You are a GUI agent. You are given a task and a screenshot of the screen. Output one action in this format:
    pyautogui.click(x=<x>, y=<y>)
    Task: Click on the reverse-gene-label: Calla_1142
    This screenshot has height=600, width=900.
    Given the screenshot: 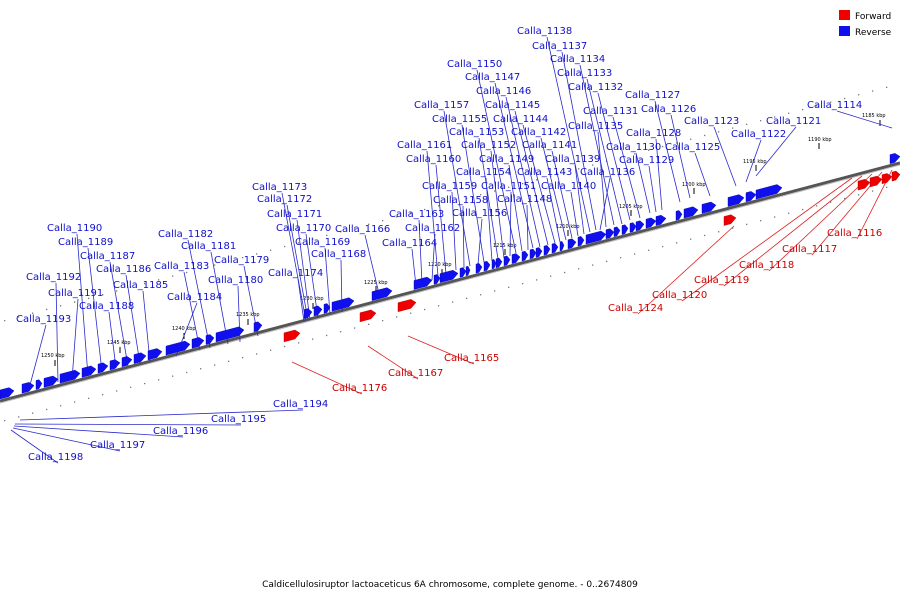 What is the action you would take?
    pyautogui.click(x=538, y=132)
    